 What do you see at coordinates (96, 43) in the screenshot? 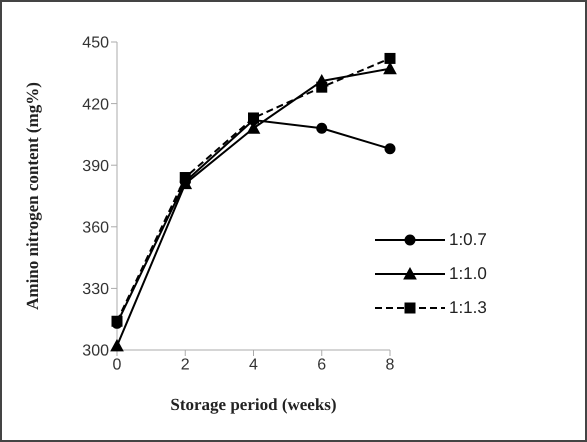
I see `y-tick-label: 450` at bounding box center [96, 43].